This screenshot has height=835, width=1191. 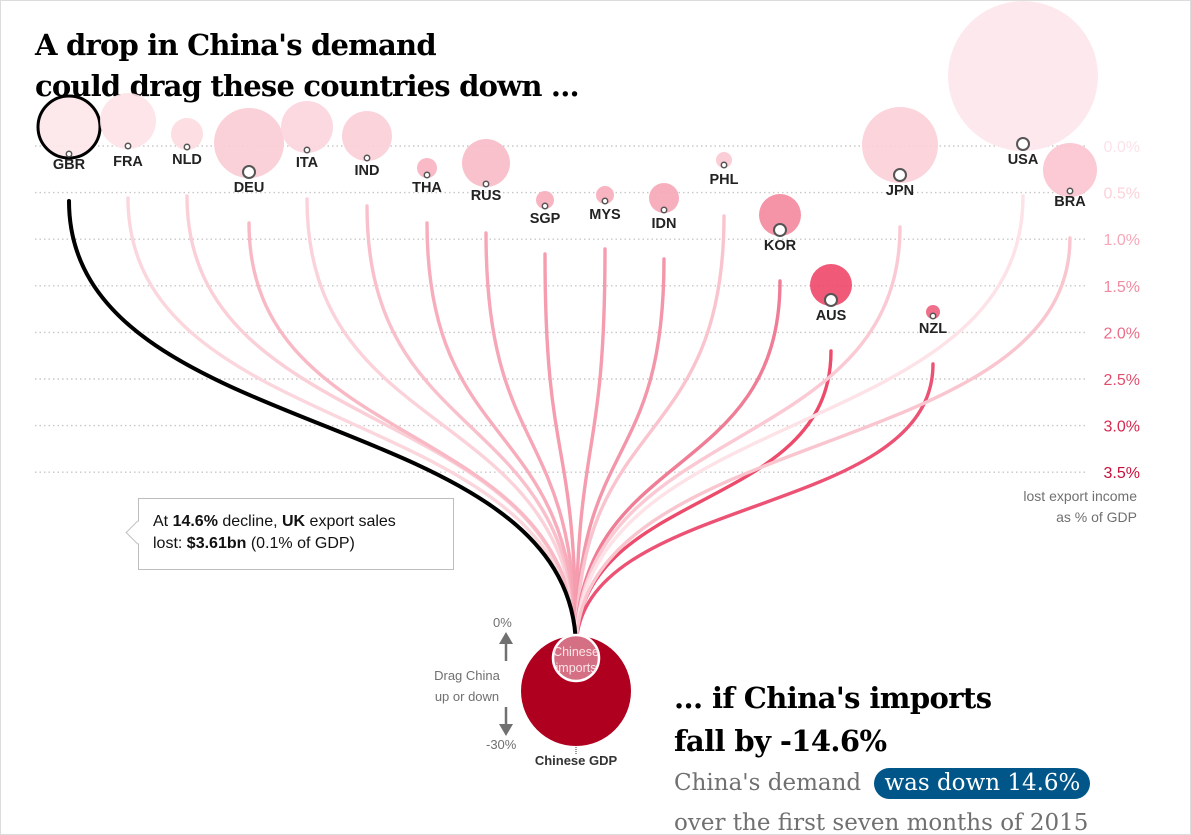 What do you see at coordinates (307, 163) in the screenshot?
I see `label-ita: ITA` at bounding box center [307, 163].